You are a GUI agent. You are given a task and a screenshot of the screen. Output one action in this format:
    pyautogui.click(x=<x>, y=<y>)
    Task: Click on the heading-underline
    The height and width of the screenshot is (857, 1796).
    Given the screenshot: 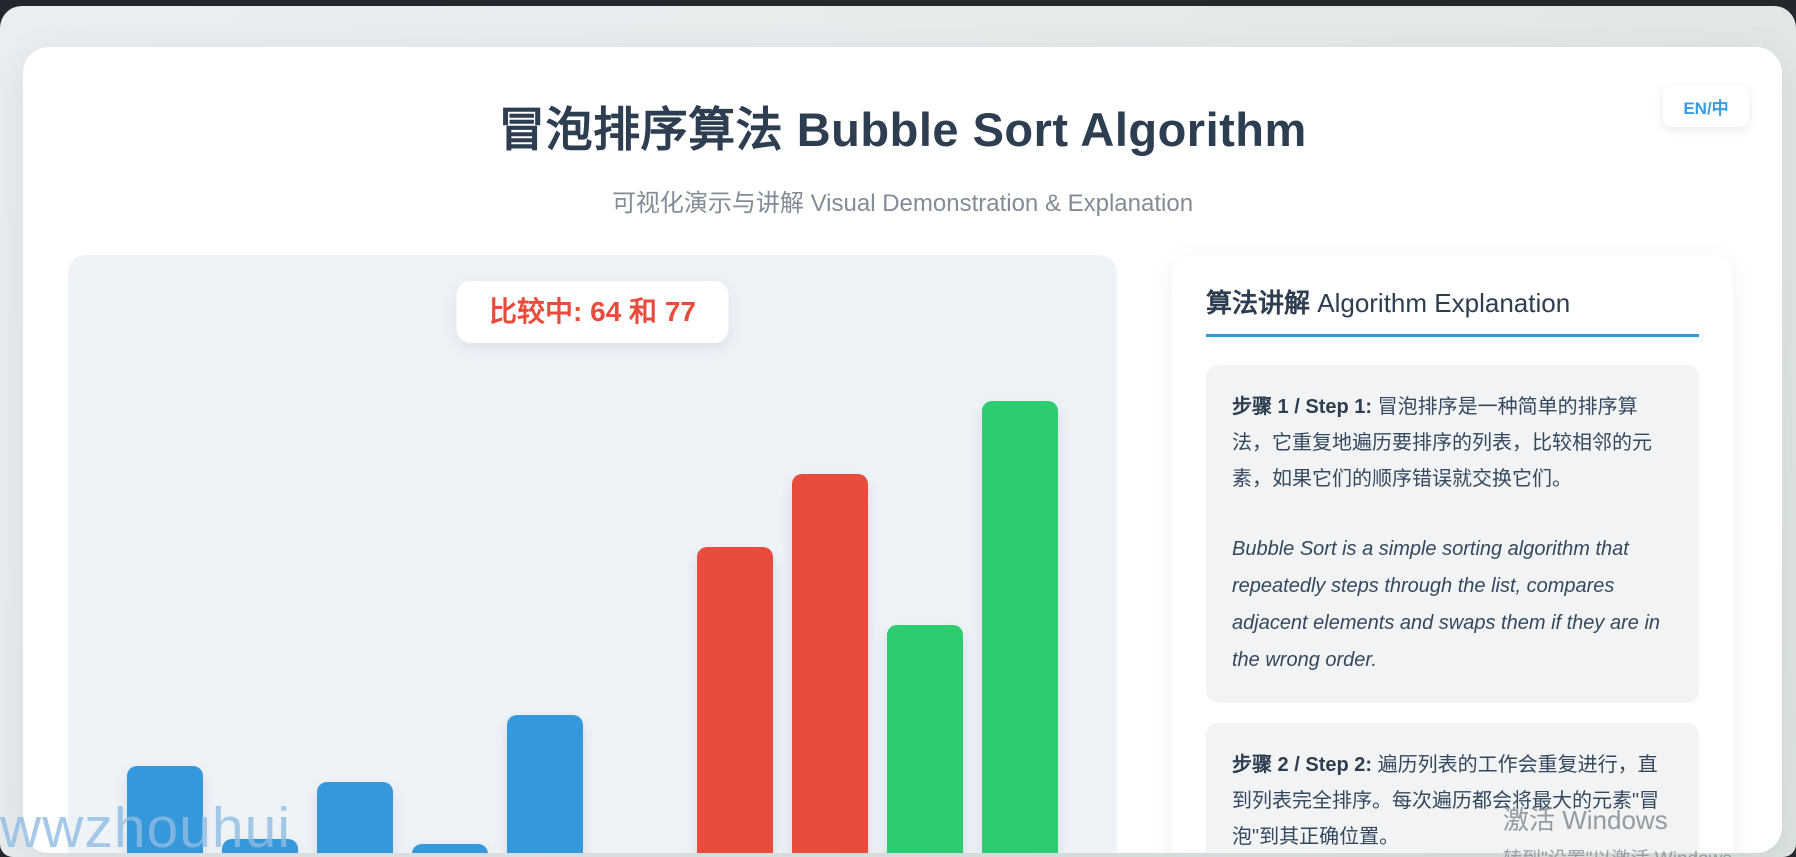 What is the action you would take?
    pyautogui.click(x=1452, y=335)
    